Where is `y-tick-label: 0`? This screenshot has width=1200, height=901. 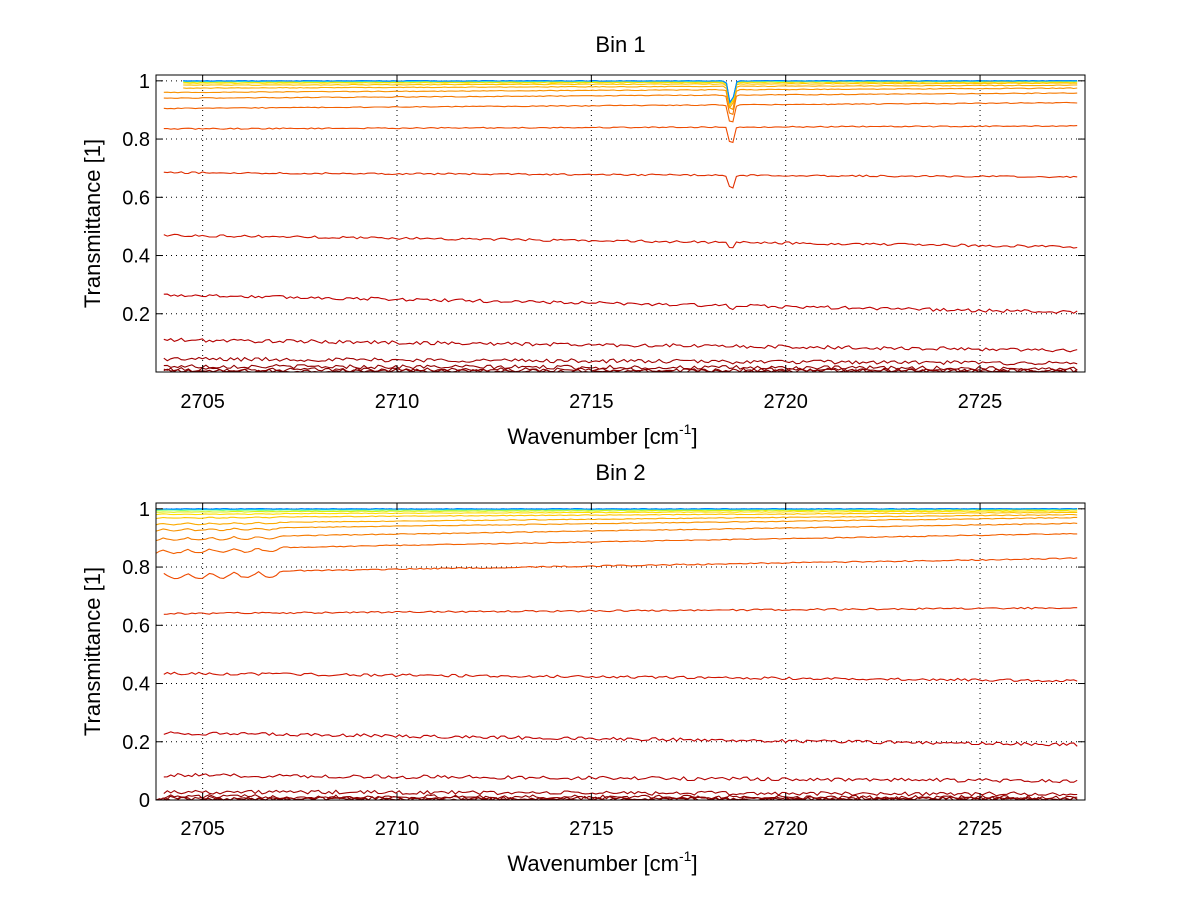 y-tick-label: 0 is located at coordinates (144, 801).